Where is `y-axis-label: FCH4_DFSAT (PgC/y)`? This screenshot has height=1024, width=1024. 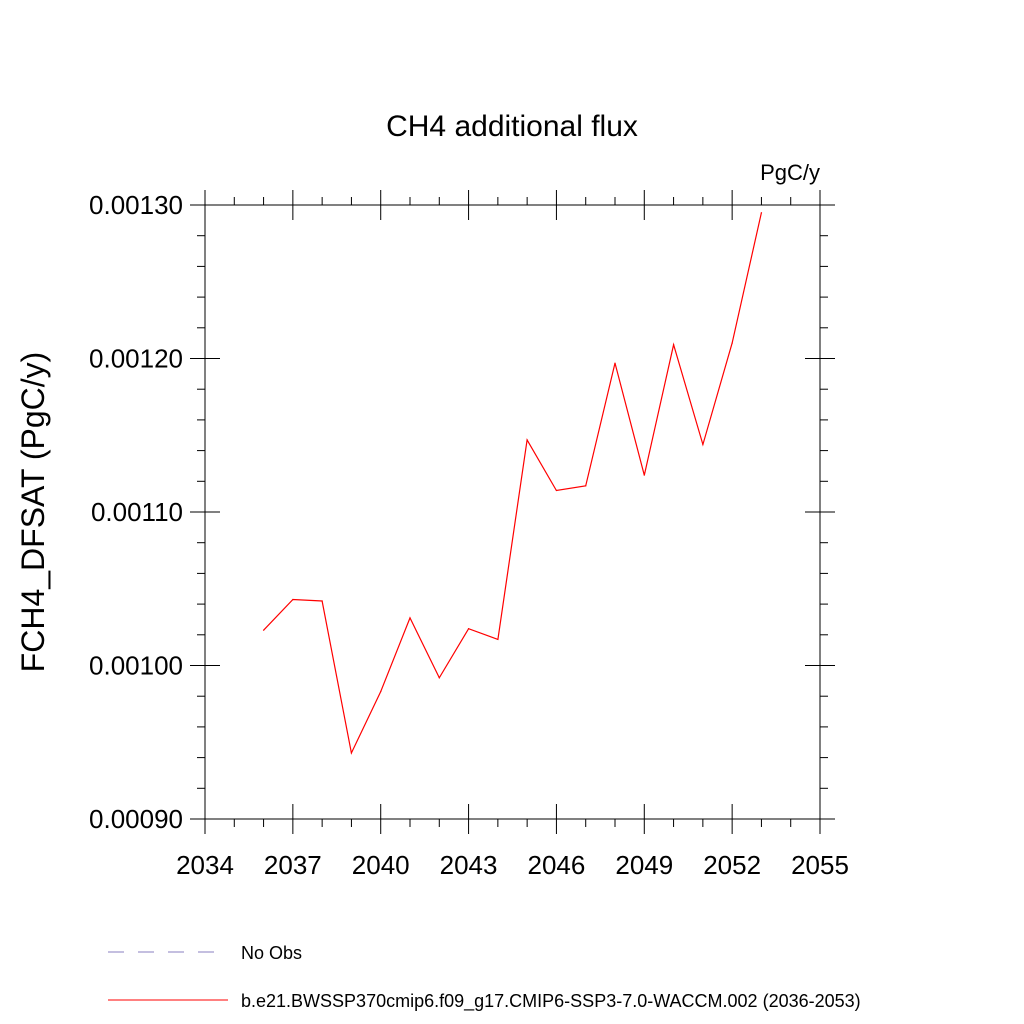
y-axis-label: FCH4_DFSAT (PgC/y) is located at coordinates (33, 512).